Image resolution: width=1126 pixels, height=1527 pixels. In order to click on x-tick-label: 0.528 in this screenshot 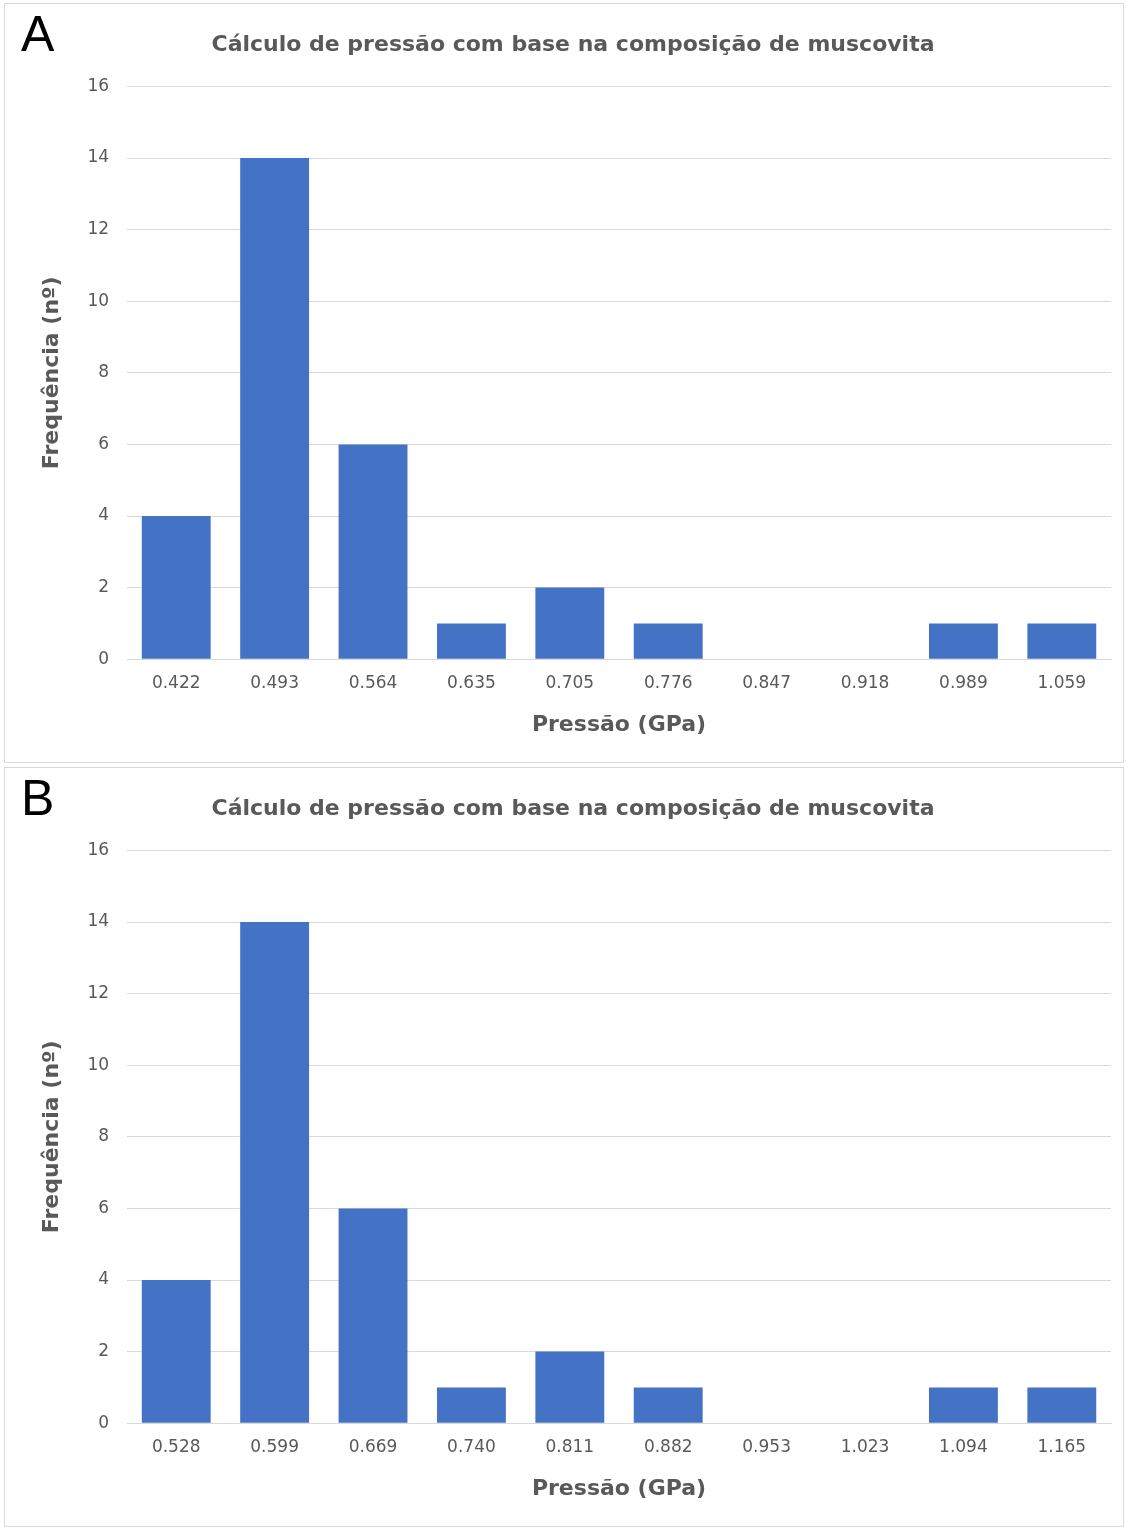, I will do `click(176, 1445)`.